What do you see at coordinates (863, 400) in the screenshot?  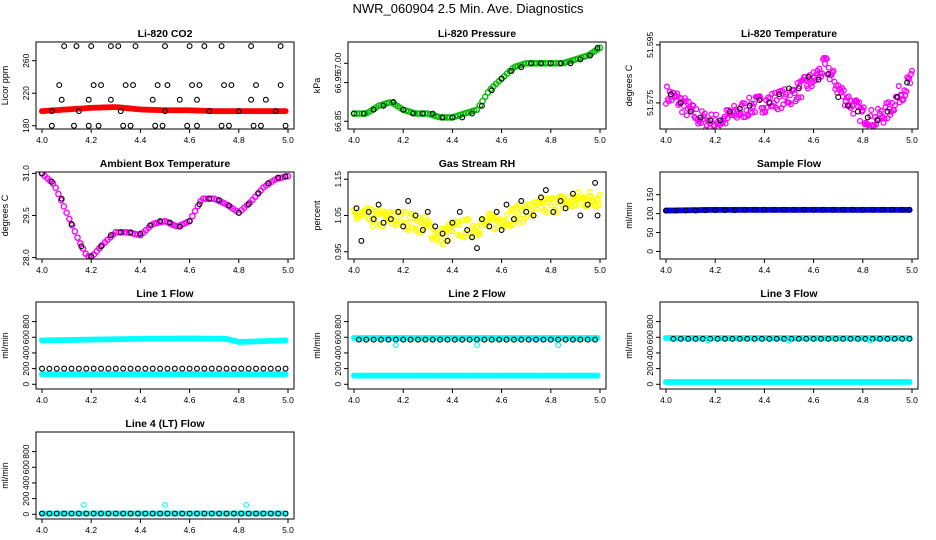 I see `x-tick-label: 4.8` at bounding box center [863, 400].